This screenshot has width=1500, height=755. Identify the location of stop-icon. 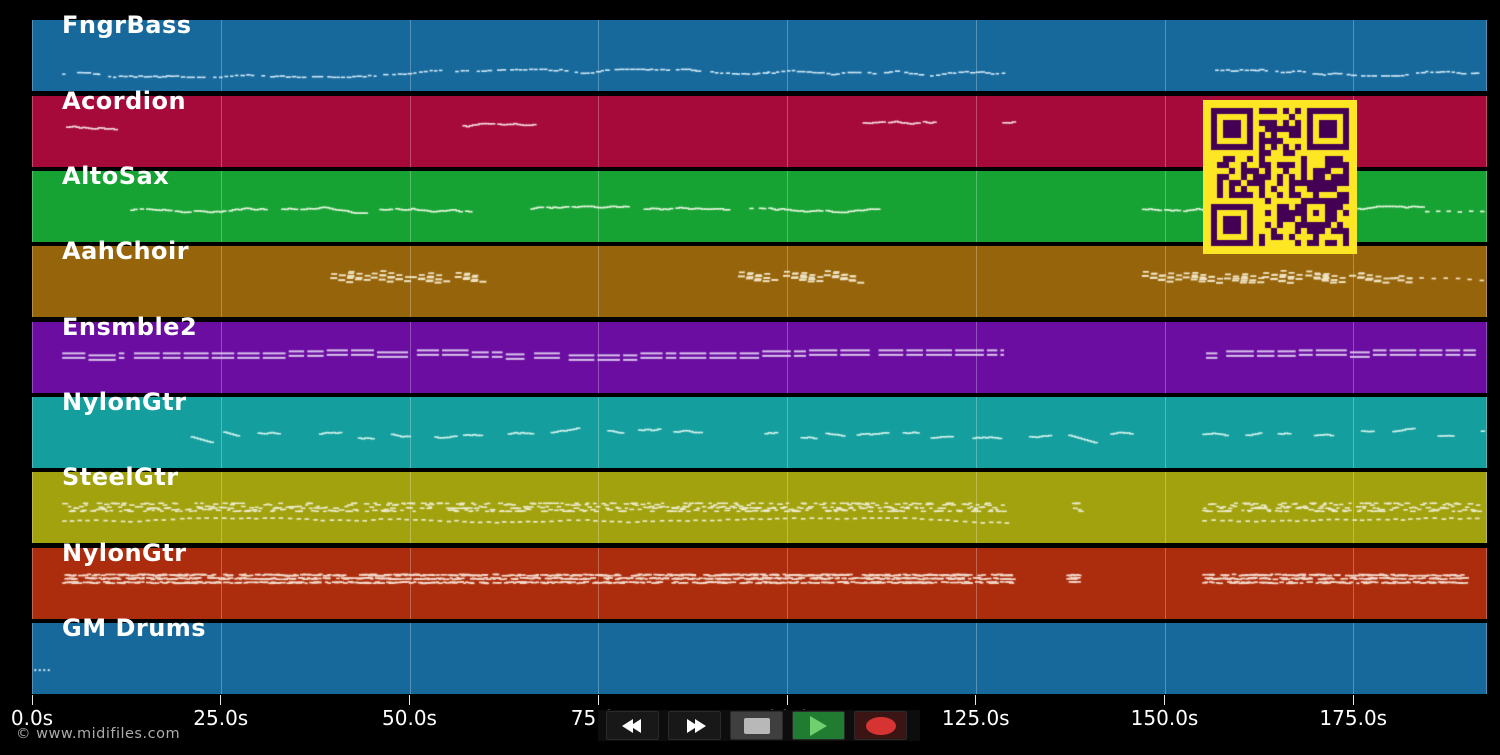
(756, 725).